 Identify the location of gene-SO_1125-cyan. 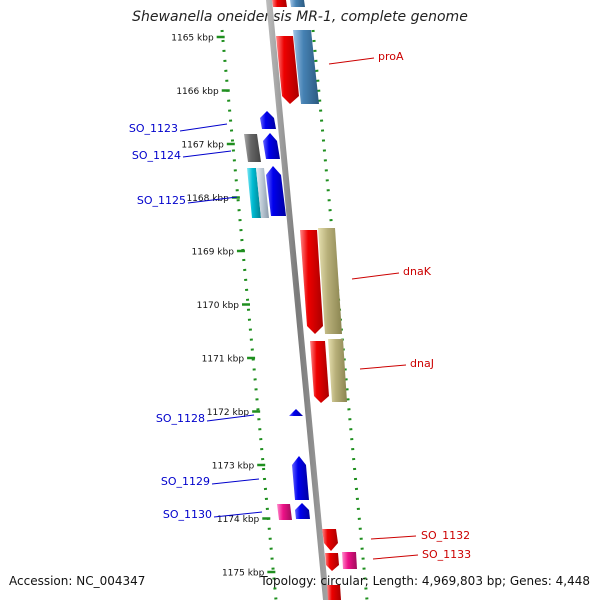
(254, 193).